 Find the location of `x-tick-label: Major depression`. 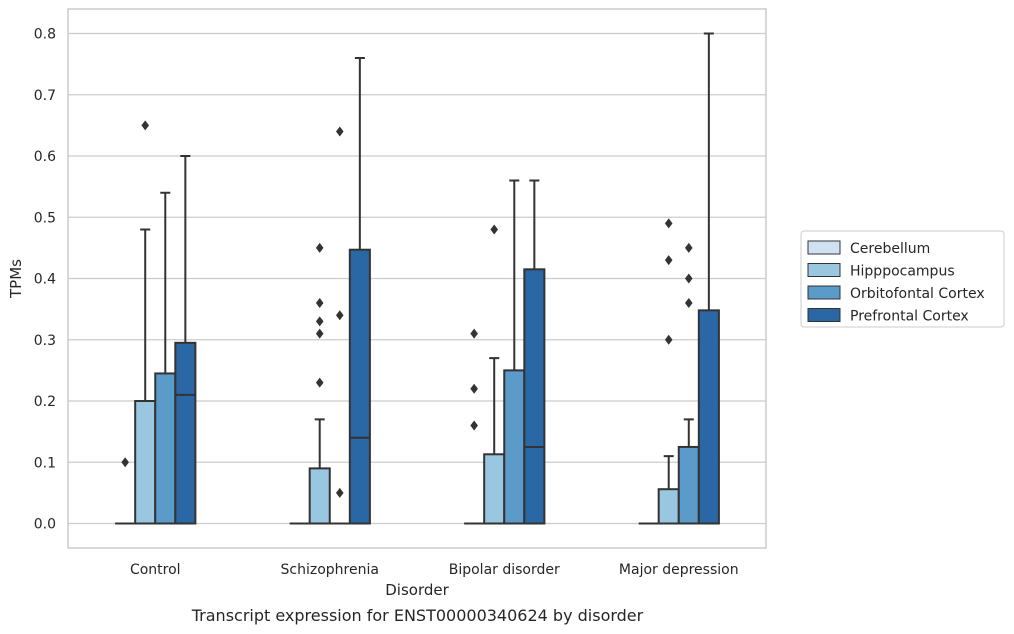

x-tick-label: Major depression is located at coordinates (679, 570).